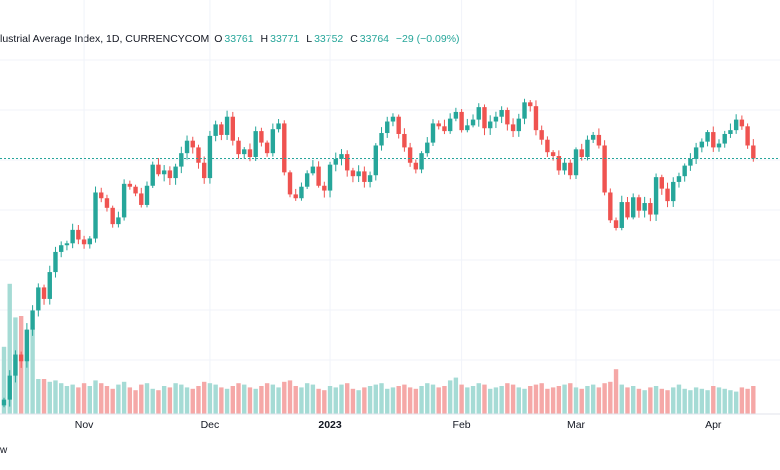  What do you see at coordinates (398, 425) in the screenshot?
I see `x-axis-ticks: Nov Dec 2023 Feb Mar Apr` at bounding box center [398, 425].